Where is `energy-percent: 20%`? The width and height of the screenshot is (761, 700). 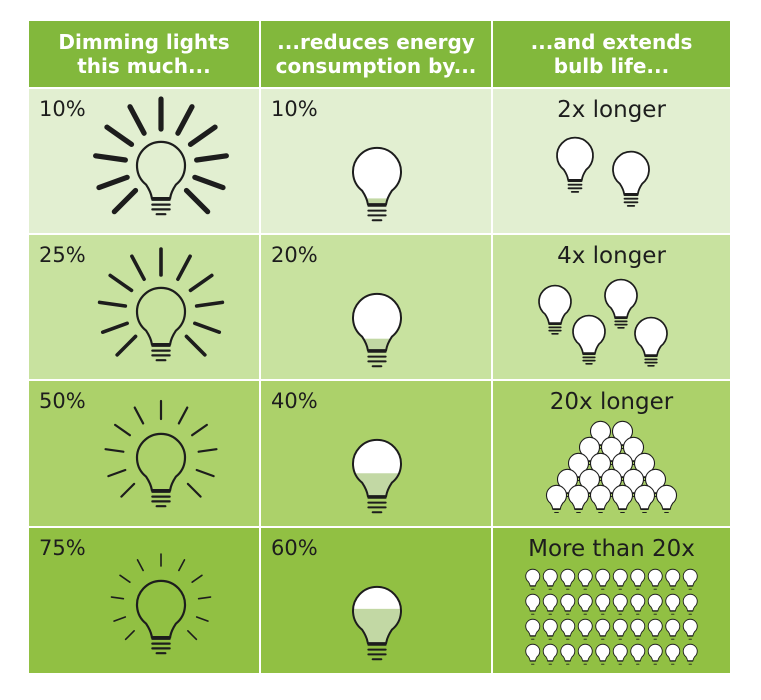 energy-percent: 20% is located at coordinates (294, 255).